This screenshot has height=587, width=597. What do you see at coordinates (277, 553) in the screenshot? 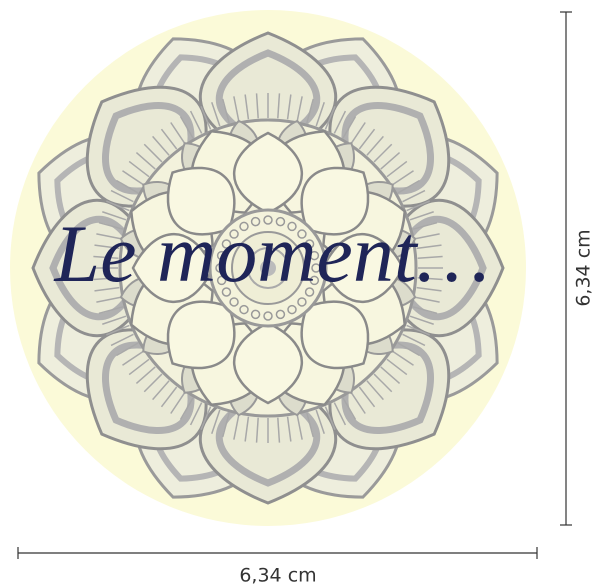
I see `width-dimension-line` at bounding box center [277, 553].